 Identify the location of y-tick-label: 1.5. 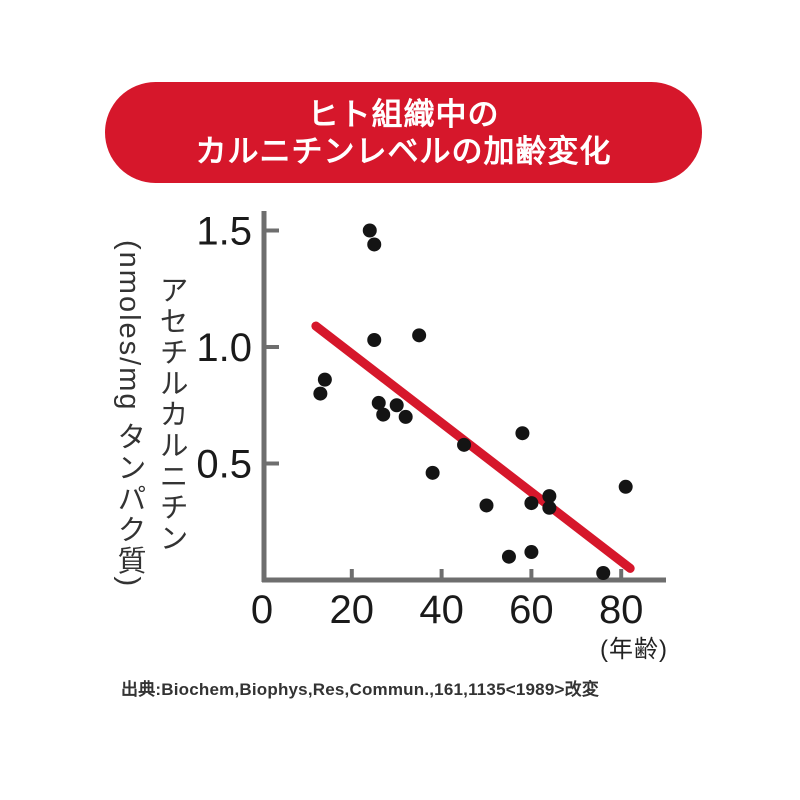
(224, 232).